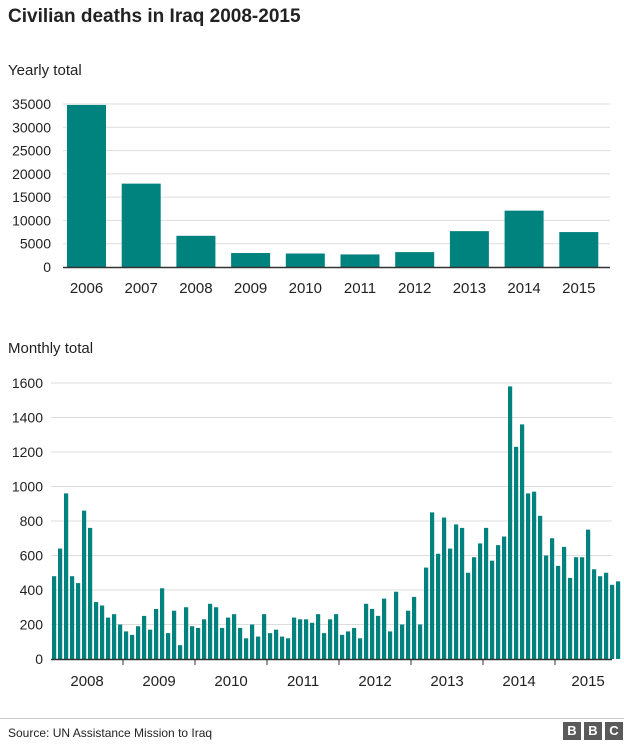 The image size is (624, 746). Describe the element at coordinates (196, 251) in the screenshot. I see `yearly-bar-2008` at that location.